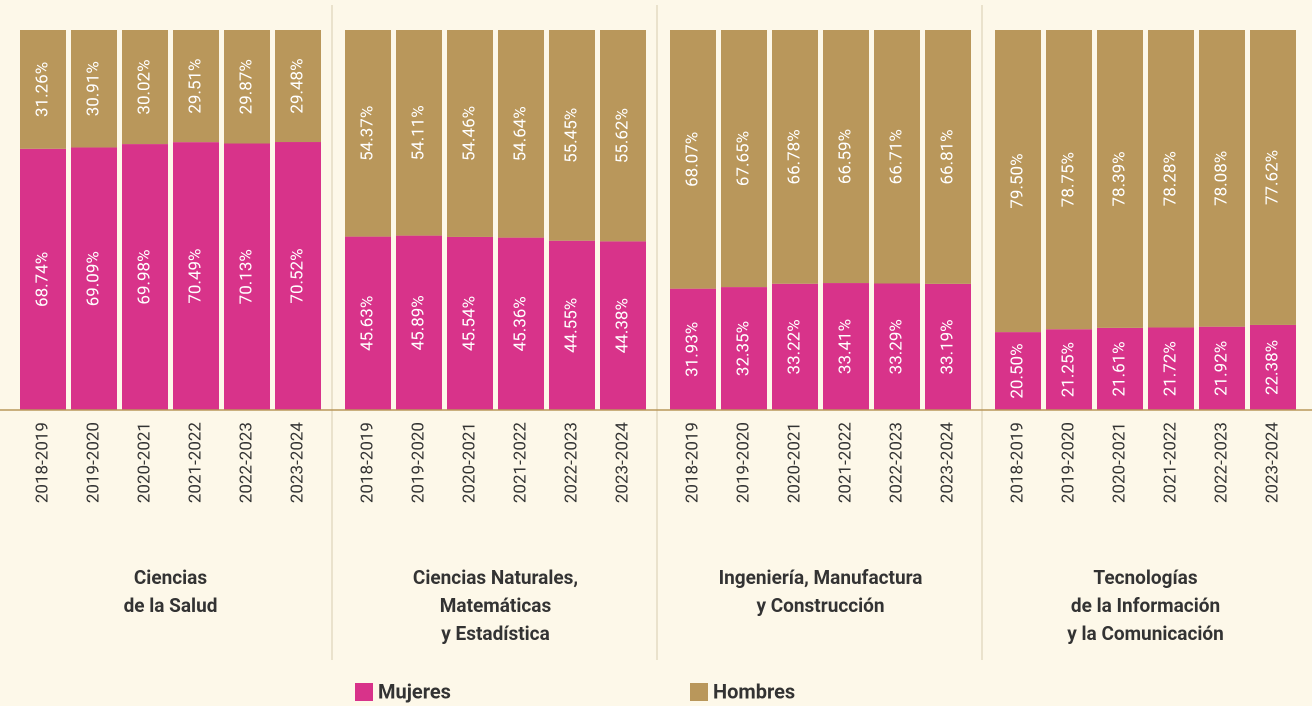 This screenshot has width=1312, height=706. Describe the element at coordinates (1170, 368) in the screenshot. I see `value-label: 21.72%` at that location.